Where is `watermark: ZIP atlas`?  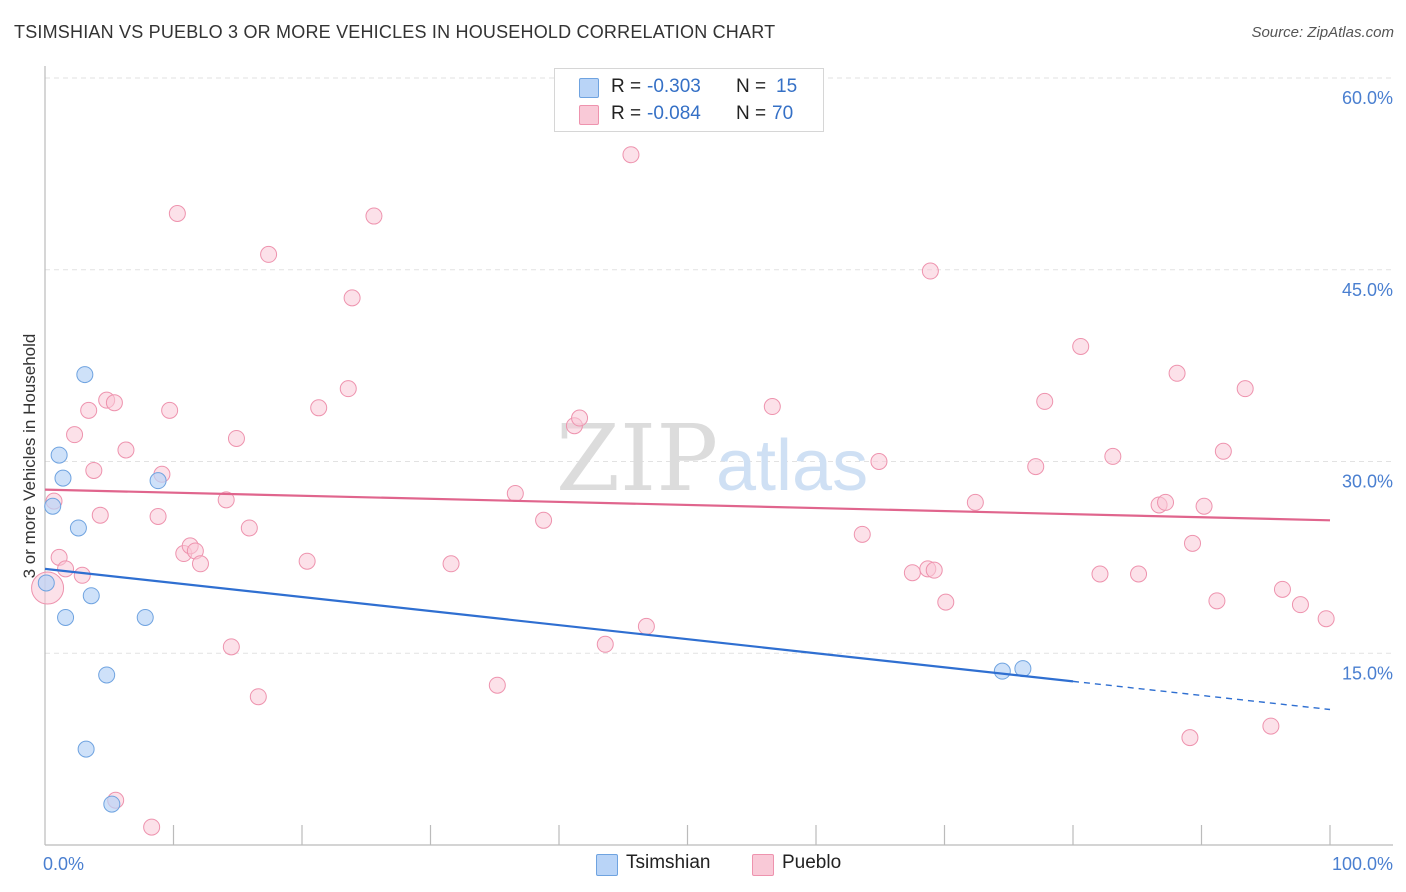
watermark: ZIP atlas is located at coordinates (712, 458).